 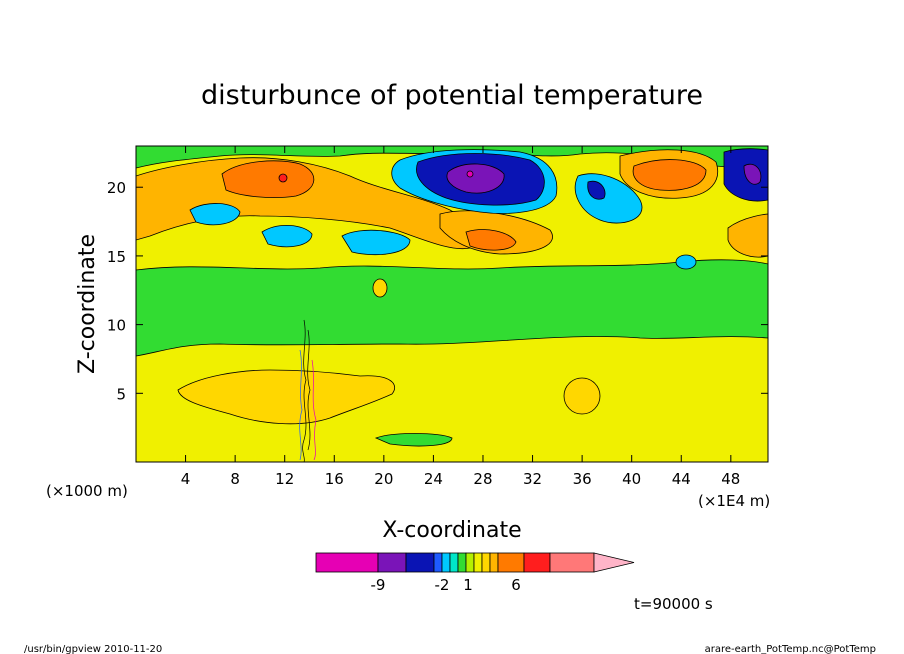 I want to click on colorbar-label: 1, so click(x=468, y=585).